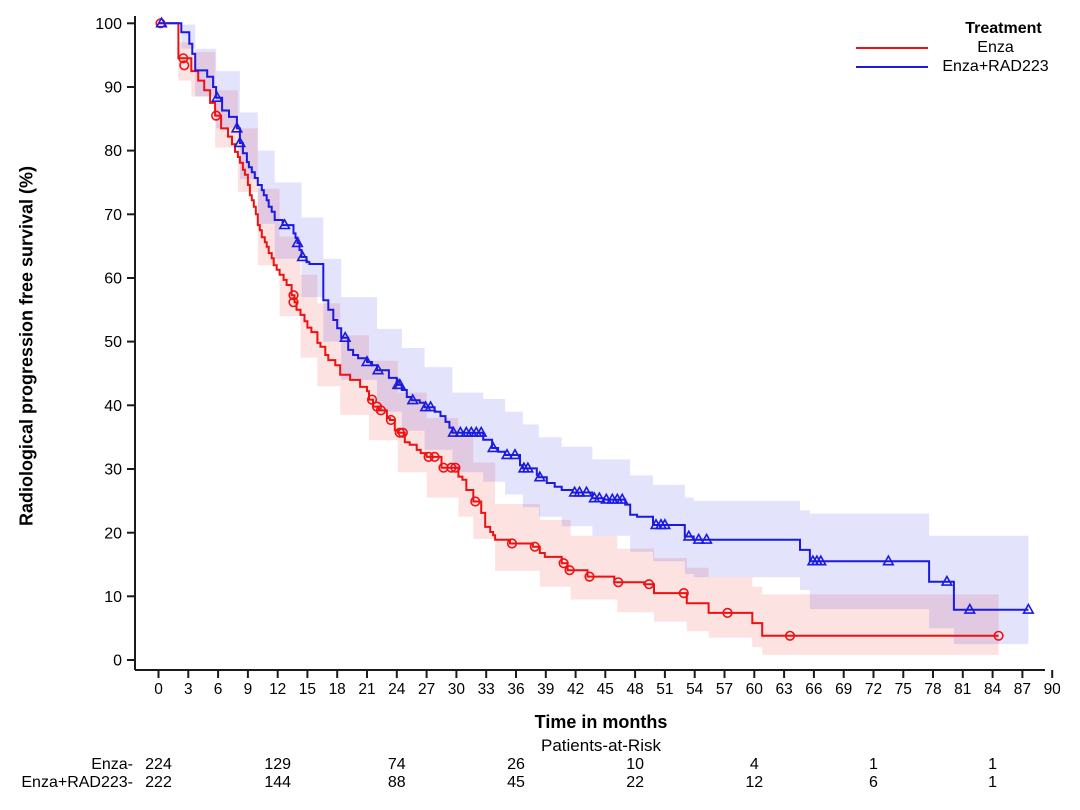 The width and height of the screenshot is (1080, 810). What do you see at coordinates (397, 689) in the screenshot?
I see `x-tick-label: 24` at bounding box center [397, 689].